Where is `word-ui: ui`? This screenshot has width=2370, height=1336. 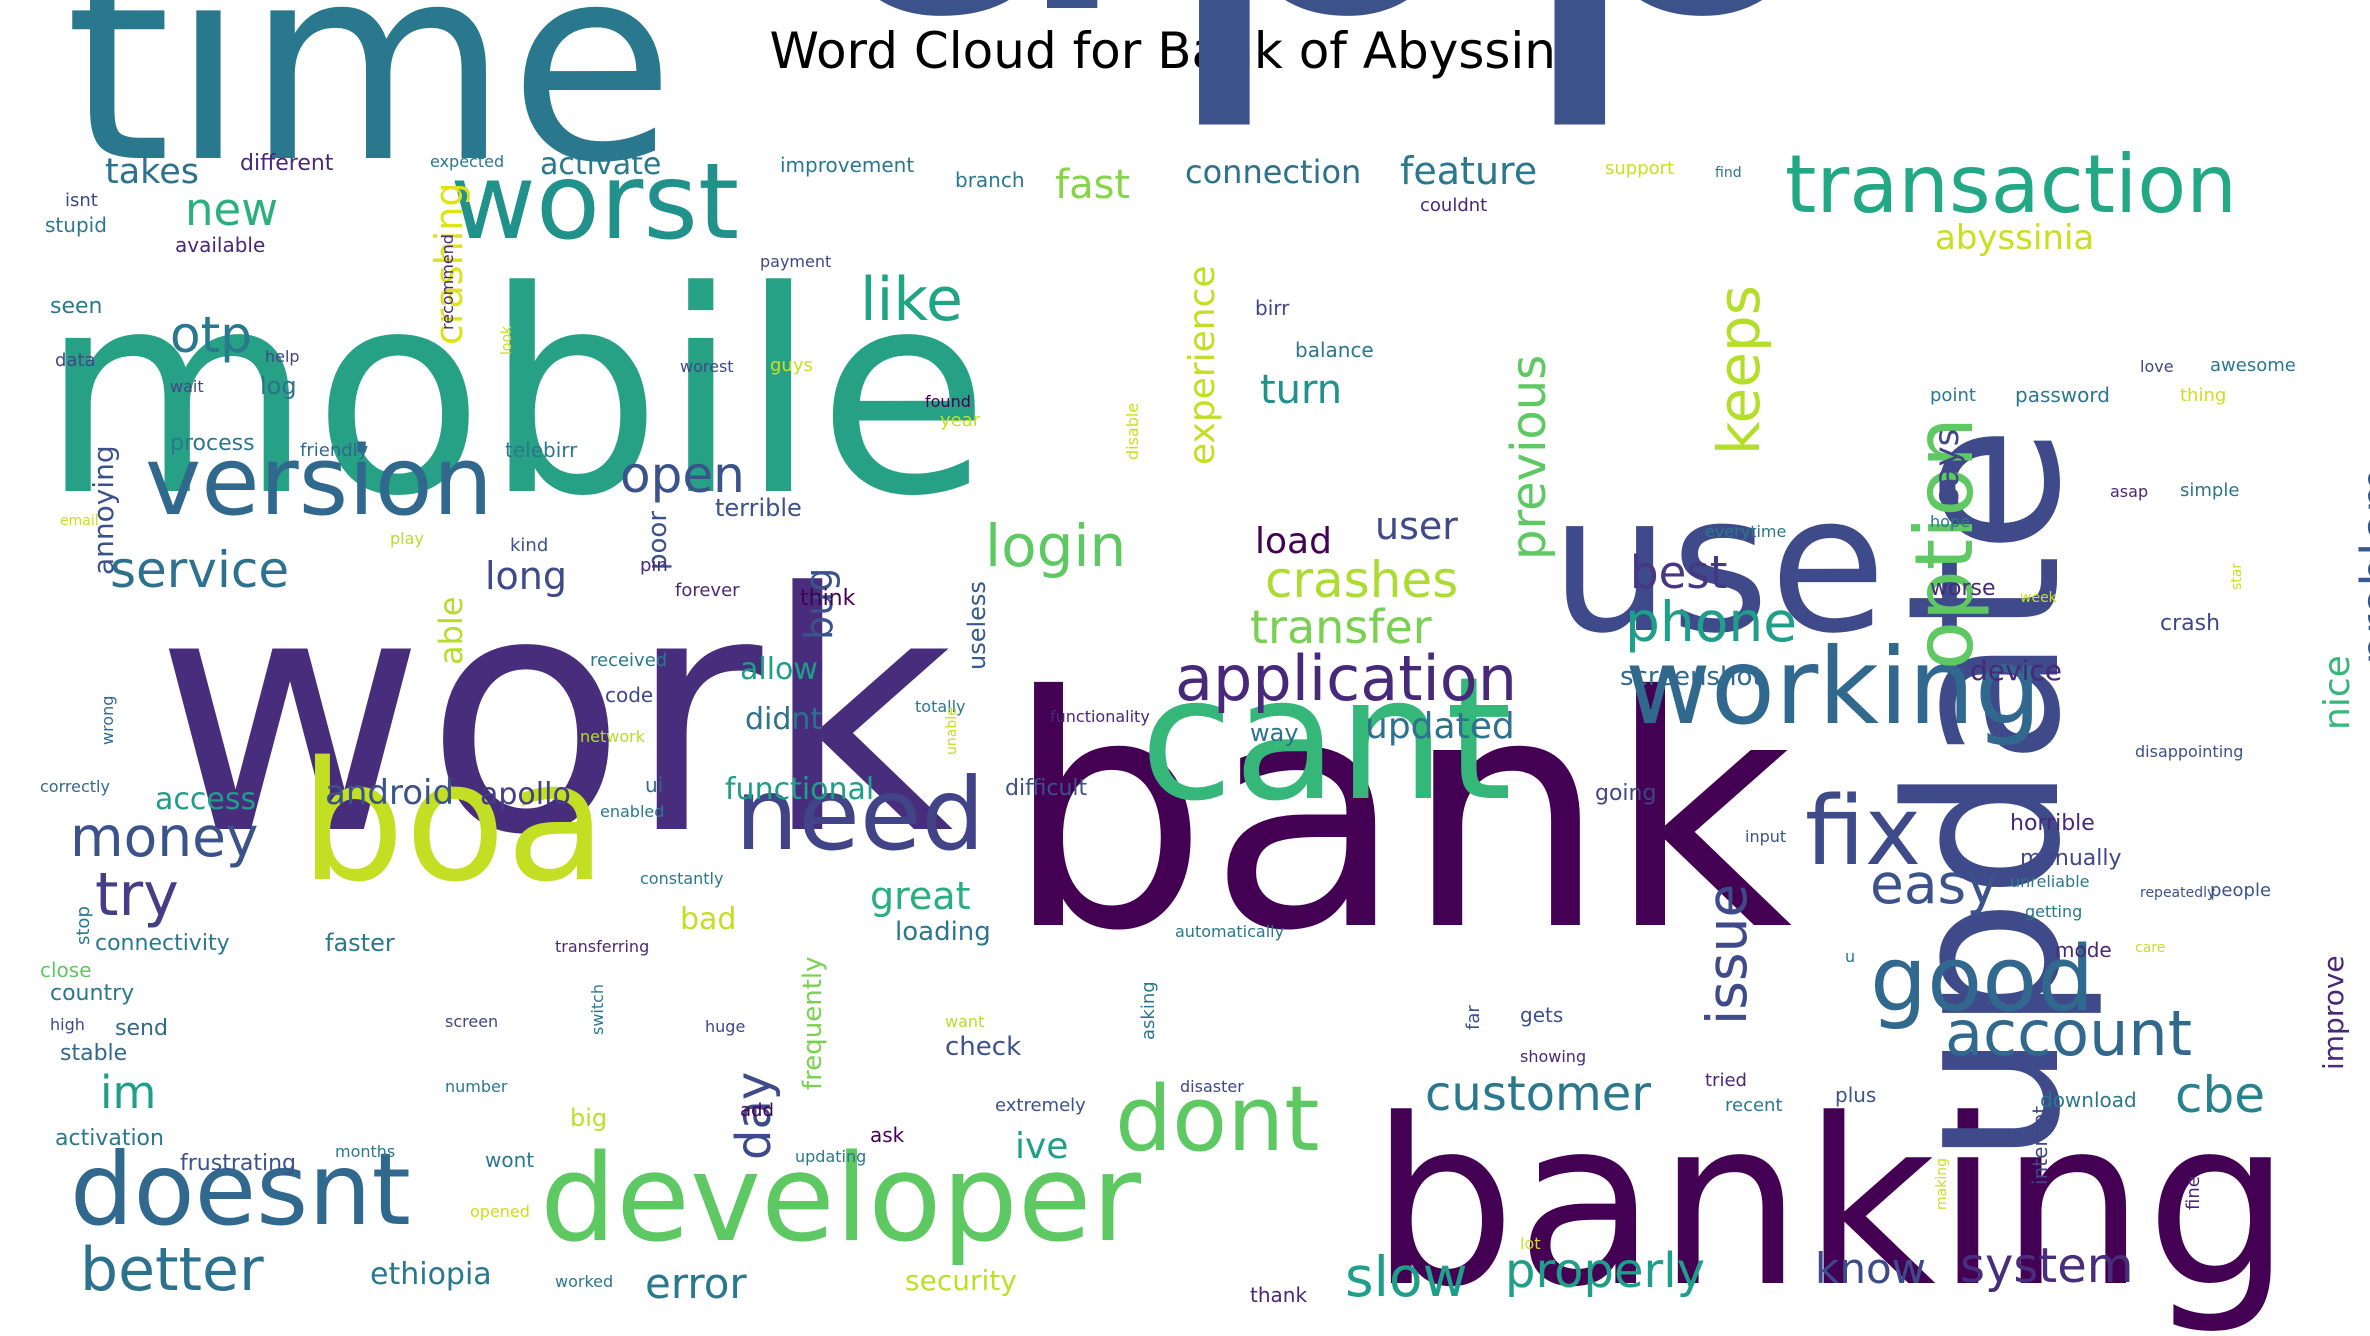 word-ui: ui is located at coordinates (654, 785).